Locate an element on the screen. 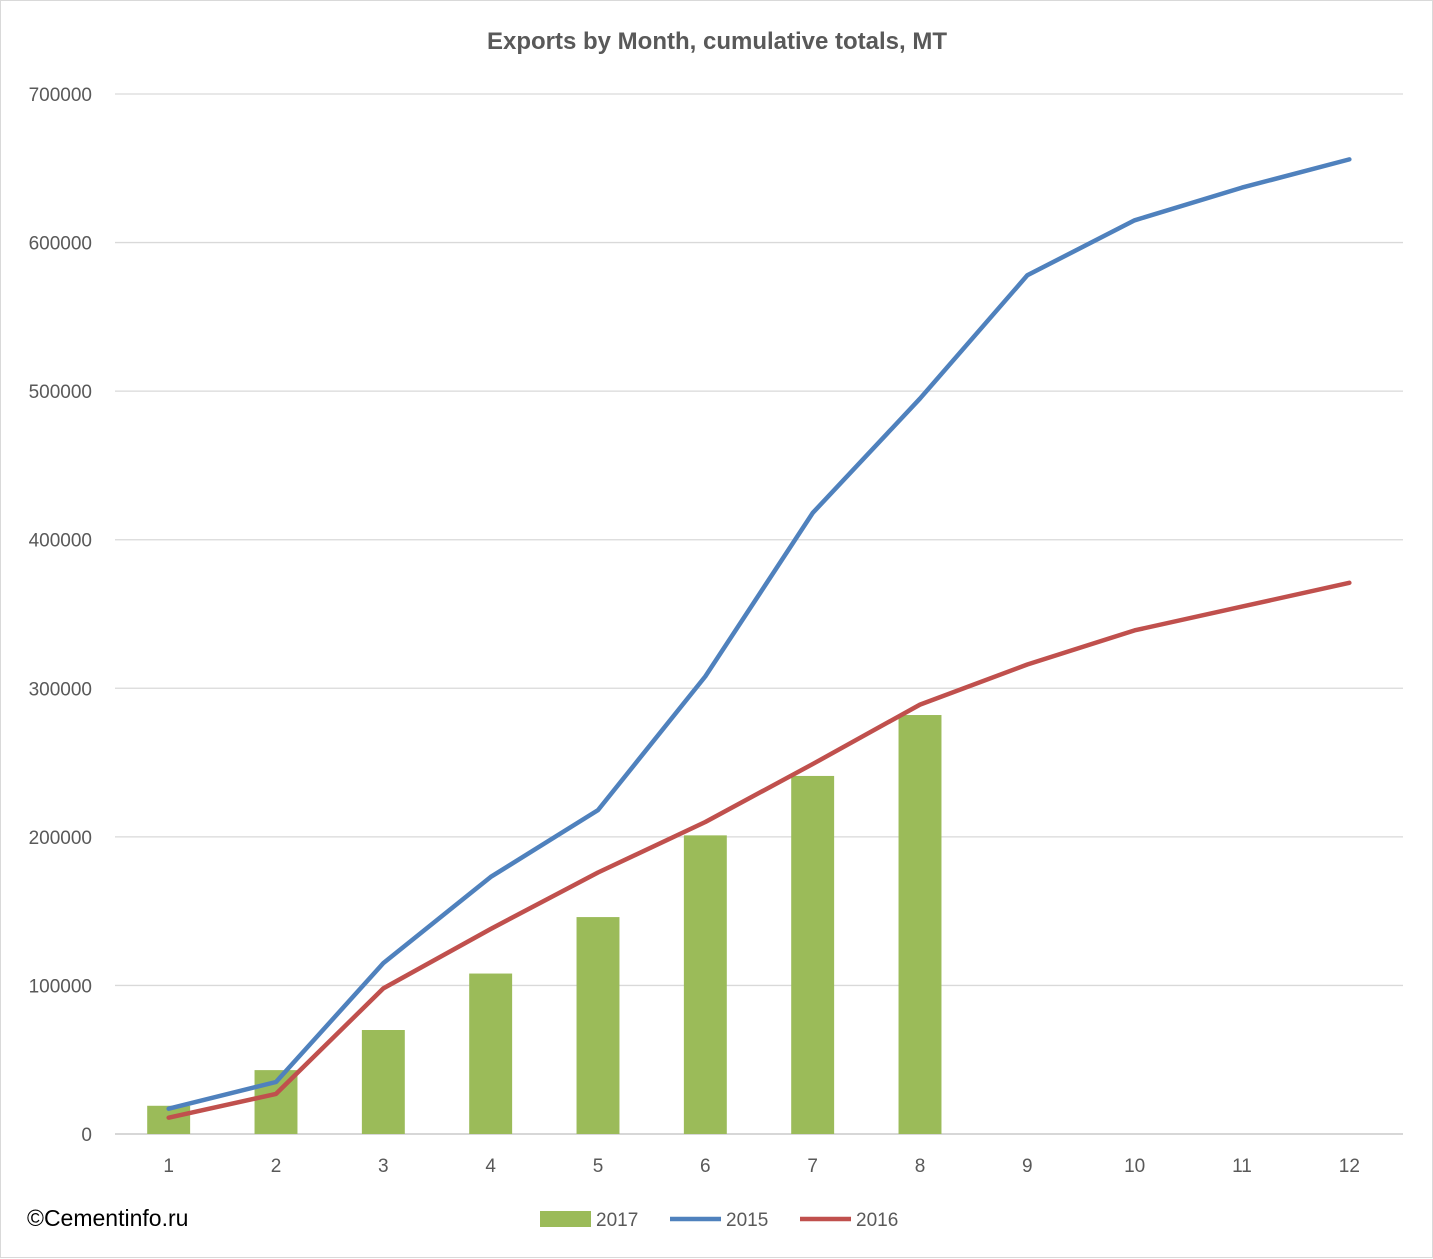 The width and height of the screenshot is (1433, 1259). x-tick-label: 10 is located at coordinates (1134, 1166).